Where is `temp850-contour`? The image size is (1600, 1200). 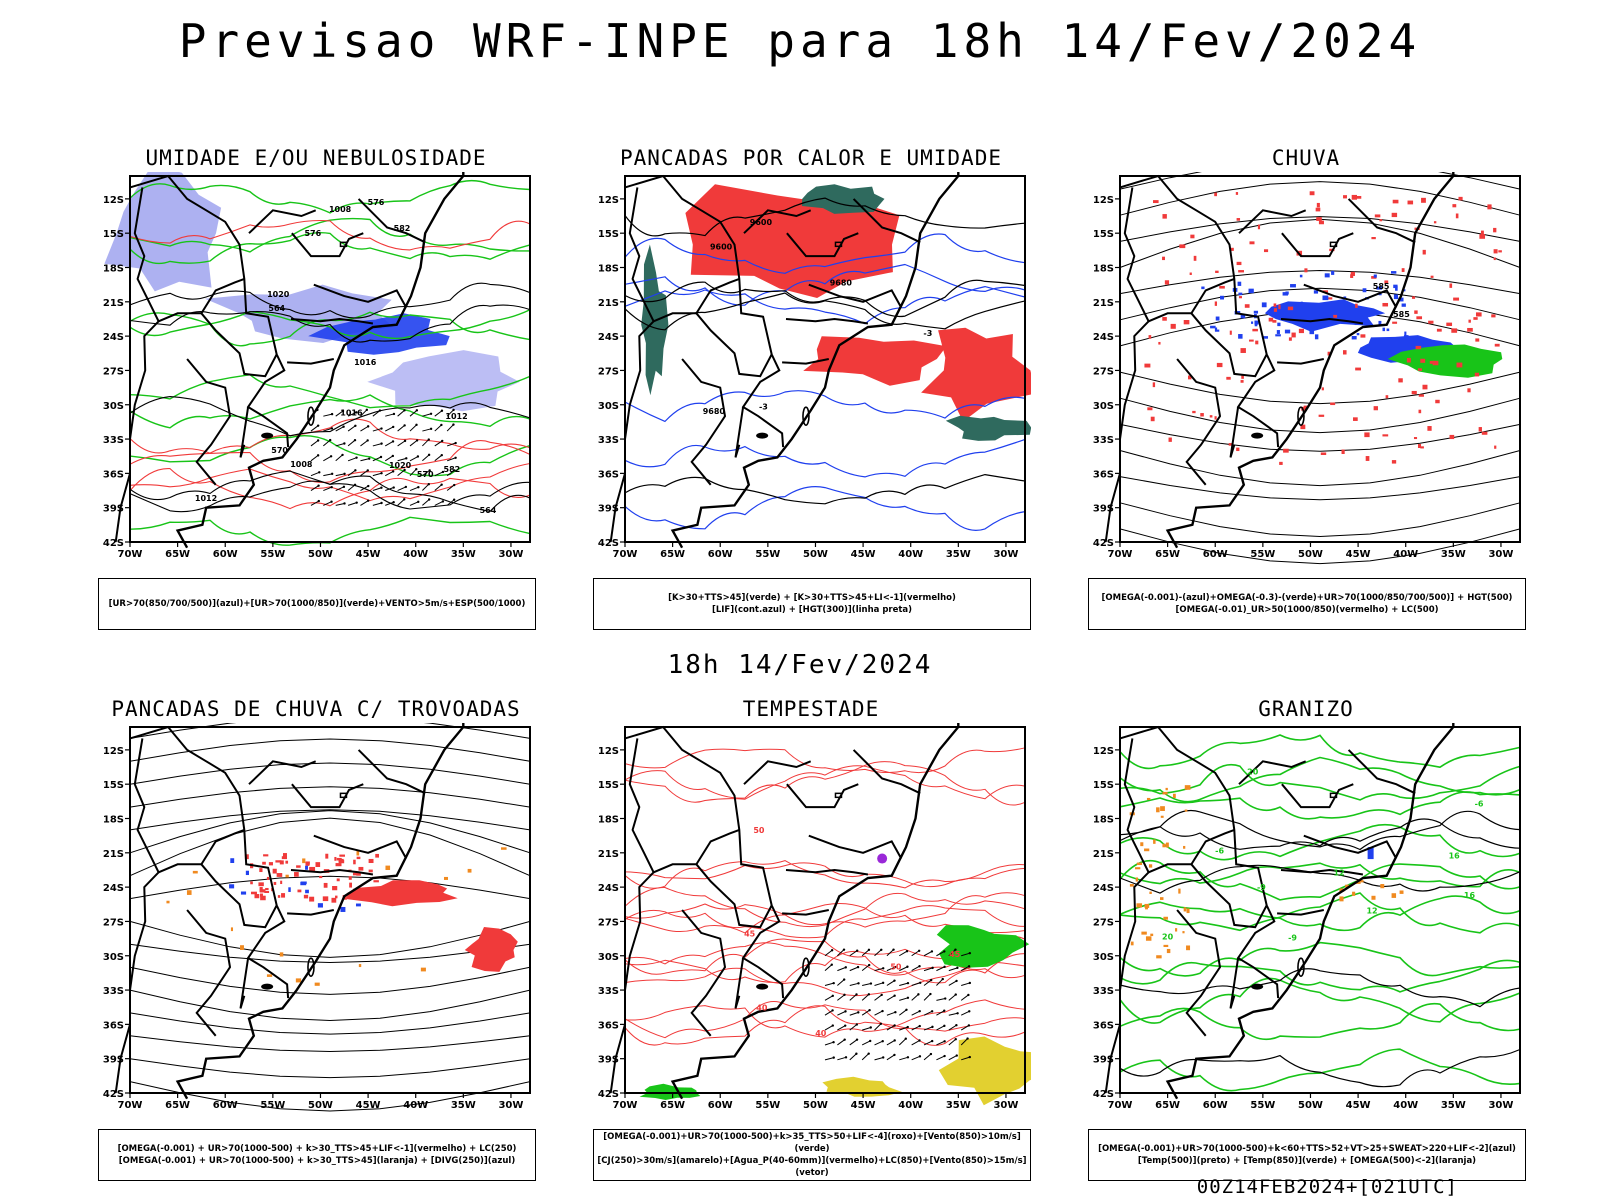
temp850-contour is located at coordinates (1320, 913).